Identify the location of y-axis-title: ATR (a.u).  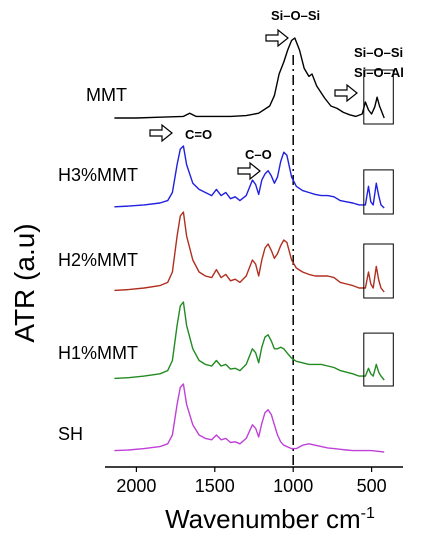
(24, 282).